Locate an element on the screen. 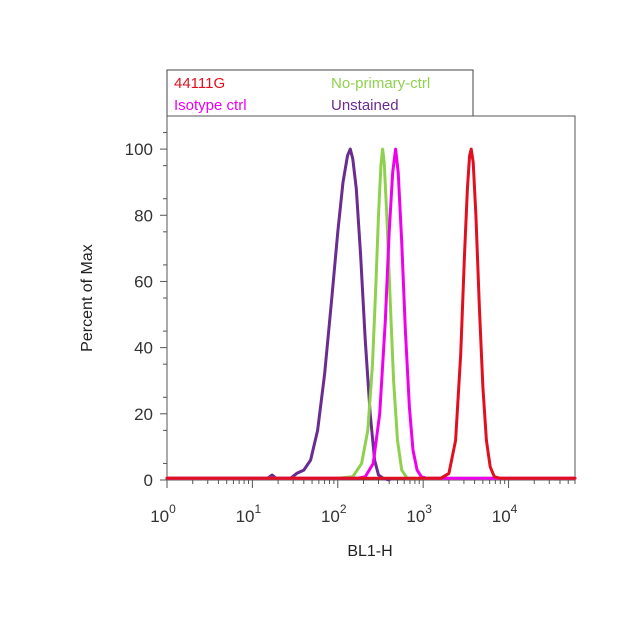  y-tick-label: 40 is located at coordinates (143, 348).